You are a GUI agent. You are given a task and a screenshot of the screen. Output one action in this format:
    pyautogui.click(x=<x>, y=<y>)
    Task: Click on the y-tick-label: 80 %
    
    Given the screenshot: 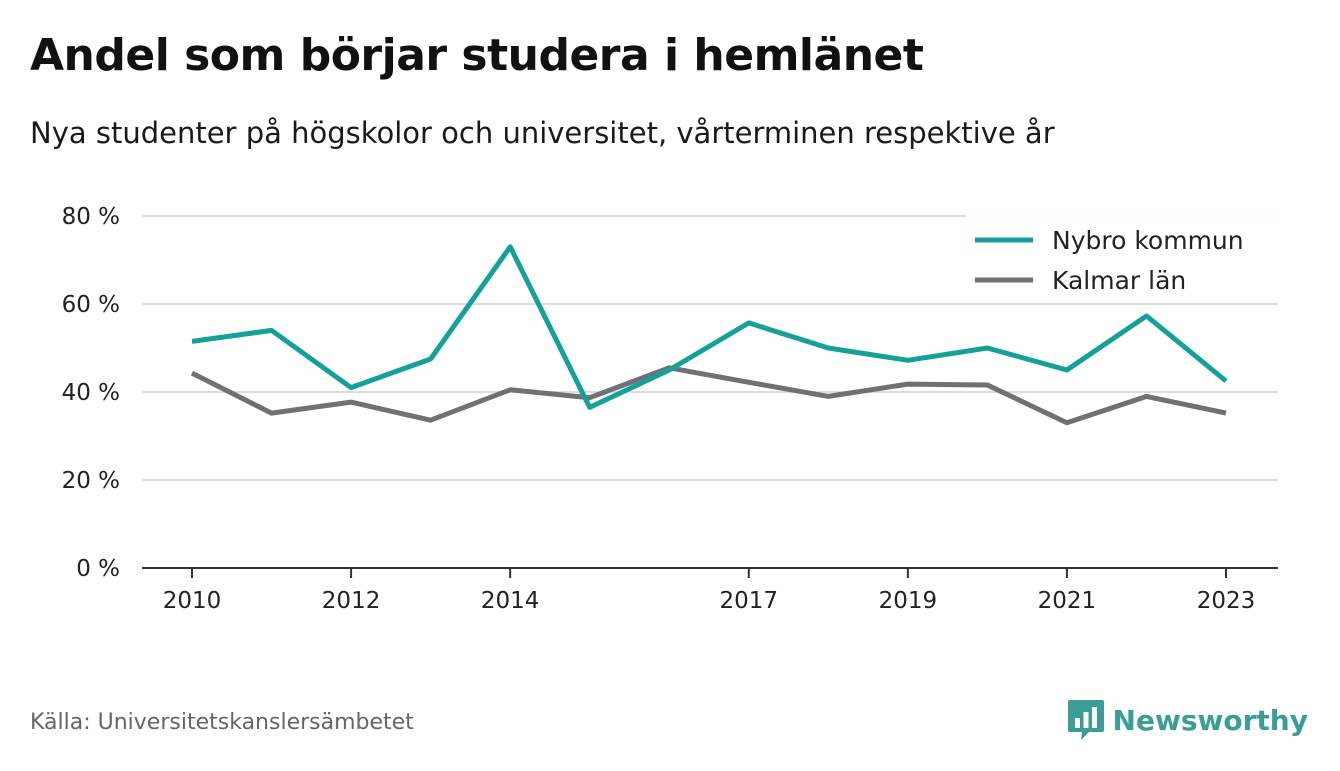 What is the action you would take?
    pyautogui.click(x=91, y=217)
    